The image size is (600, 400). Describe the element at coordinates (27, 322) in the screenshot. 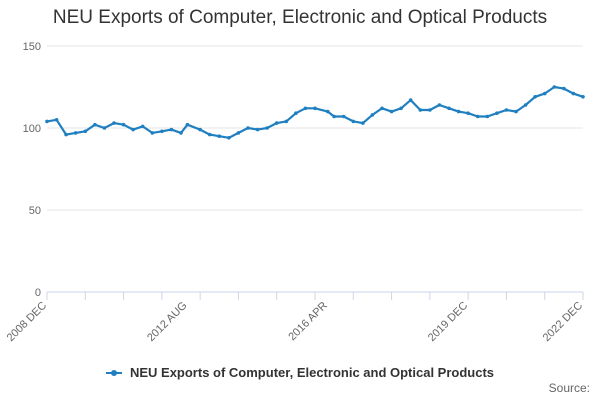

I see `x-tick-label: 2008 DEC` at that location.